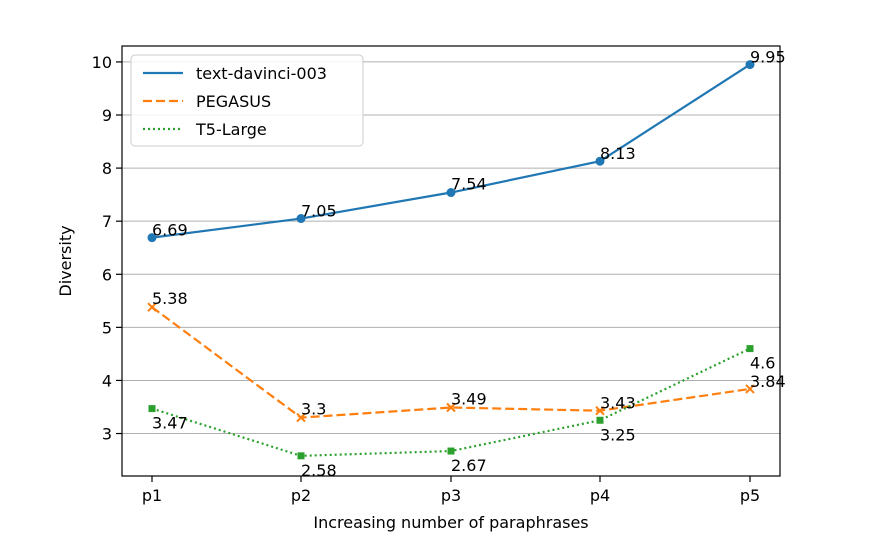 This screenshot has width=874, height=553. What do you see at coordinates (107, 274) in the screenshot?
I see `y-tick-label: 6` at bounding box center [107, 274].